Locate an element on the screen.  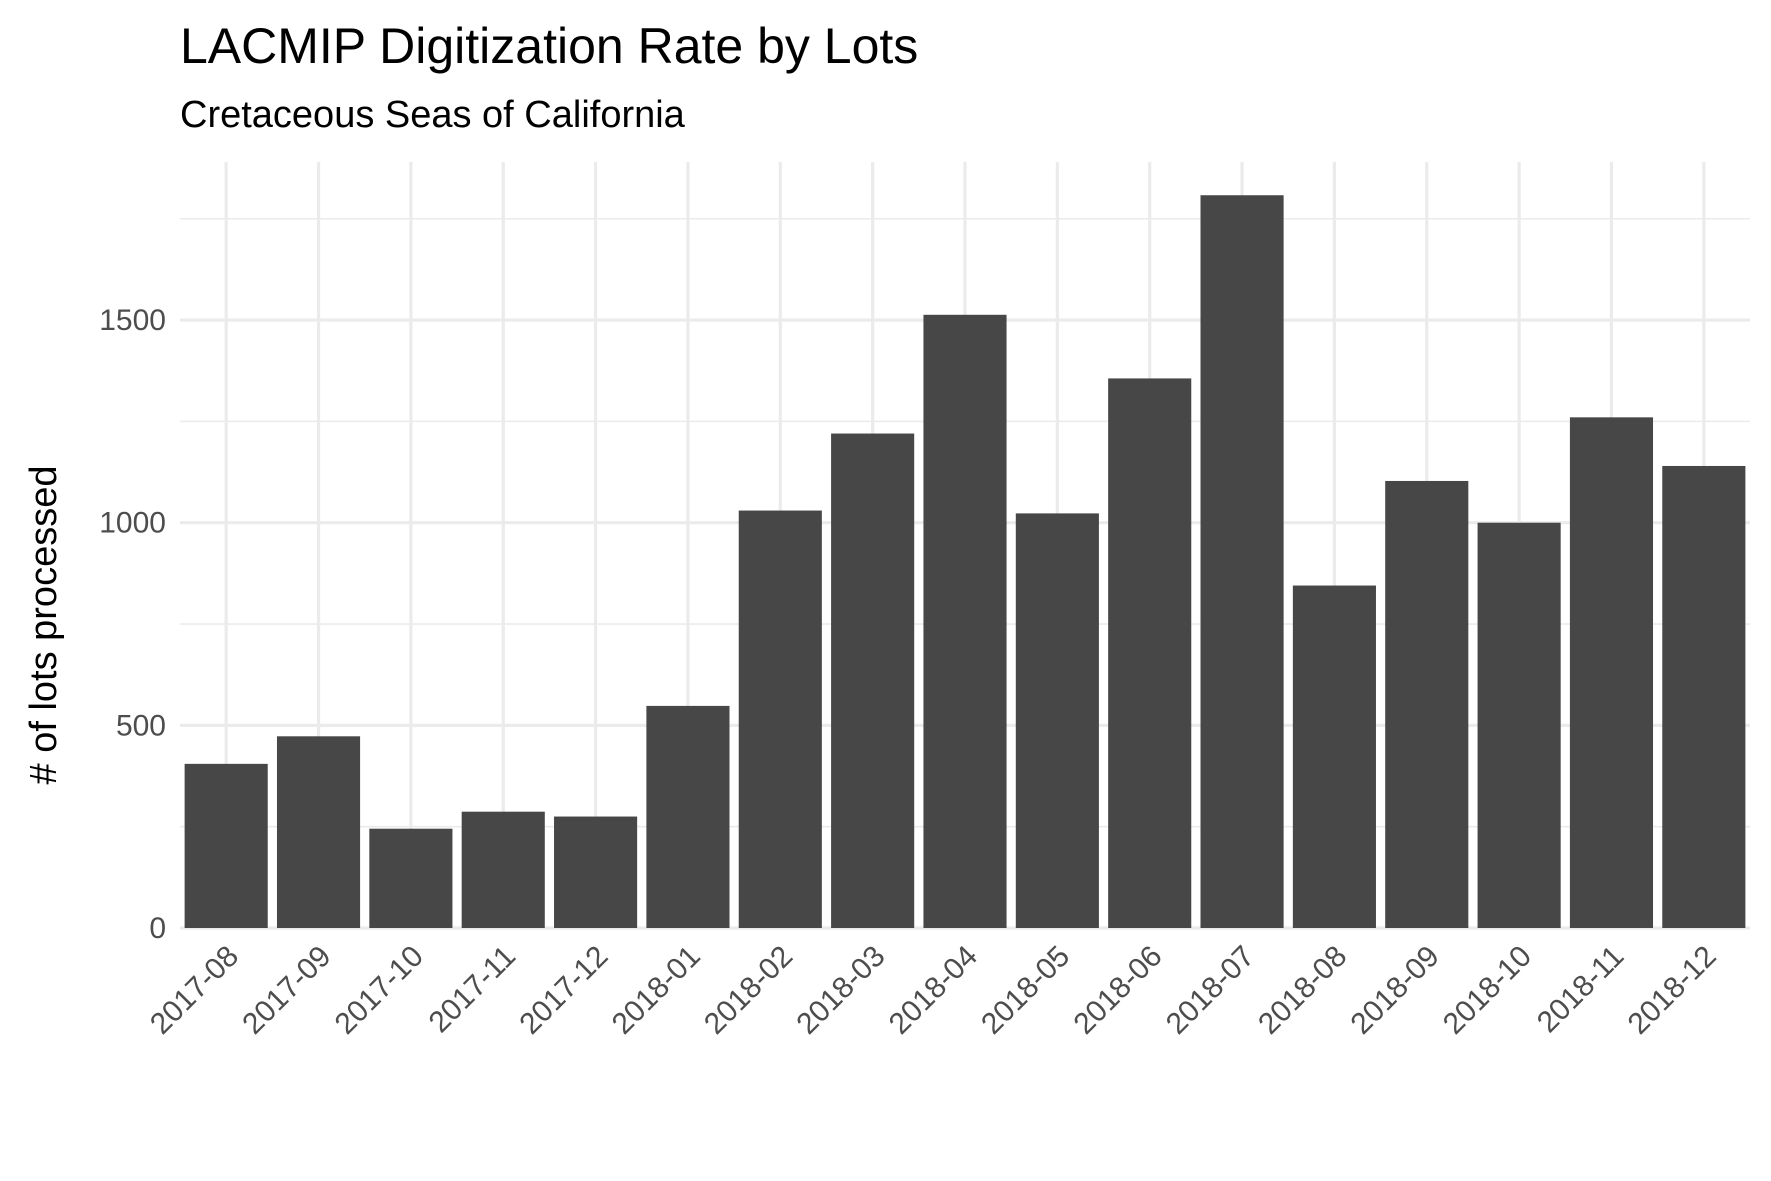
x-tick-label: 2018-05 is located at coordinates (1025, 990).